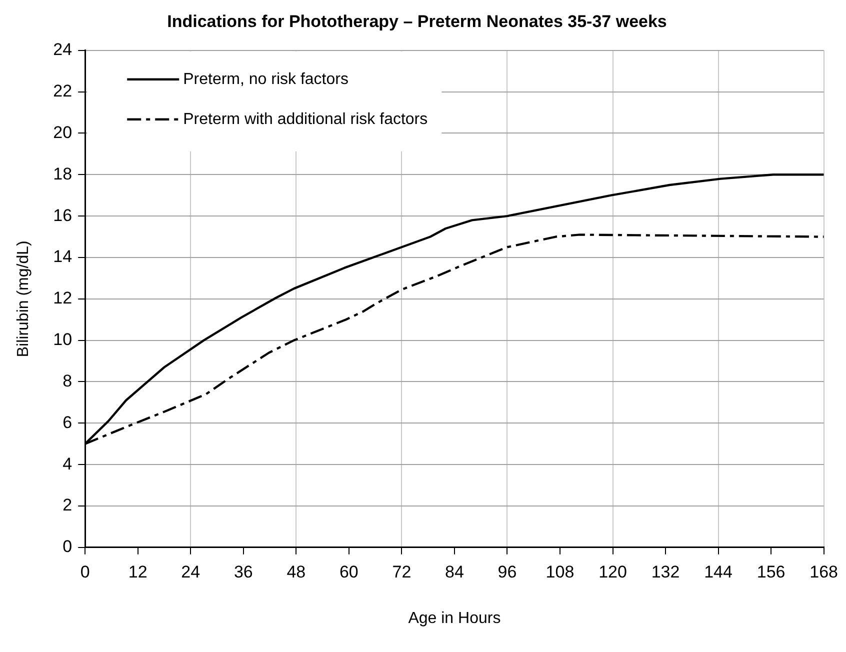  What do you see at coordinates (824, 572) in the screenshot?
I see `x-tick-label: 168` at bounding box center [824, 572].